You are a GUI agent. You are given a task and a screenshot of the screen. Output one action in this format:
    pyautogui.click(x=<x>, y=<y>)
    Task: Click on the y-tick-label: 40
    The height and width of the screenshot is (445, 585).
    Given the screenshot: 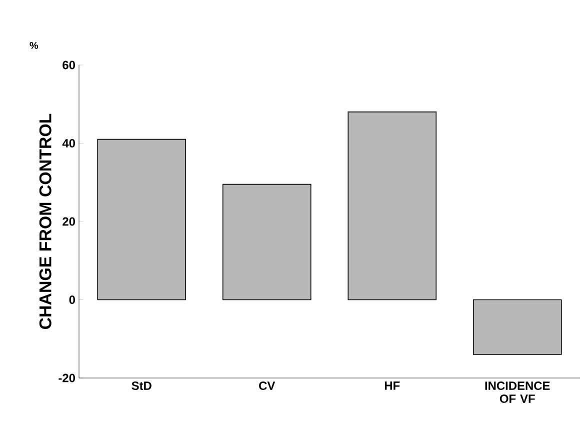 What is the action you would take?
    pyautogui.click(x=68, y=143)
    